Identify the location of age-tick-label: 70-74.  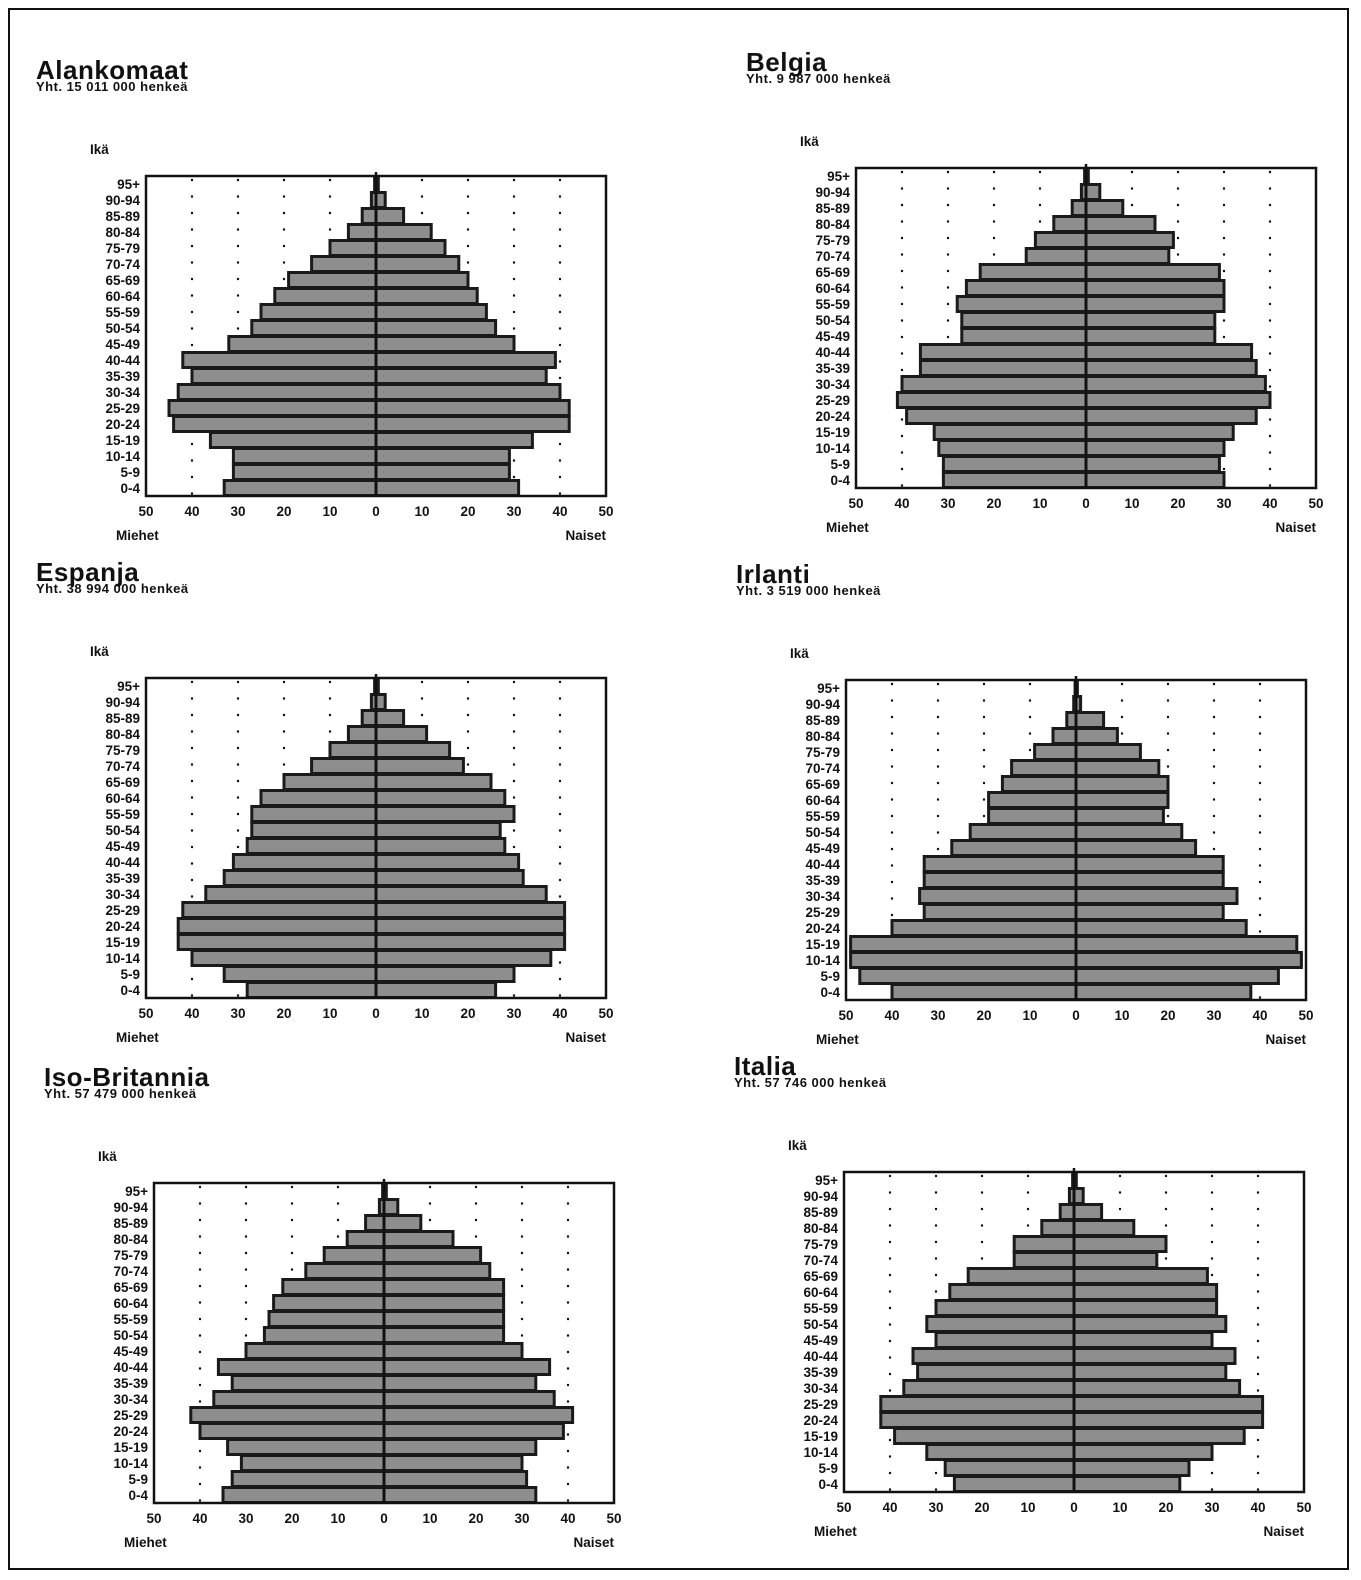
(832, 256).